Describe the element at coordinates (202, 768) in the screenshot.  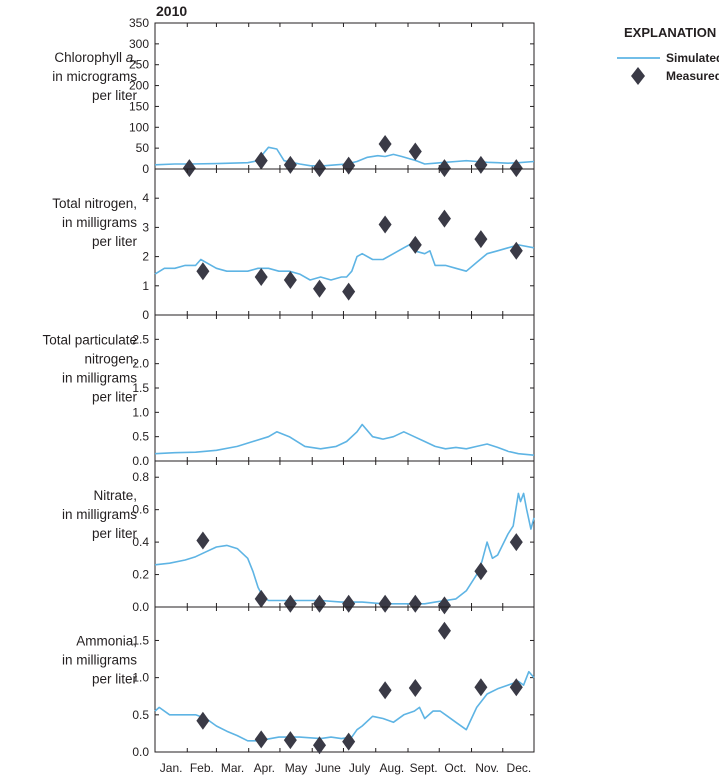
I see `month-label: Feb.` at that location.